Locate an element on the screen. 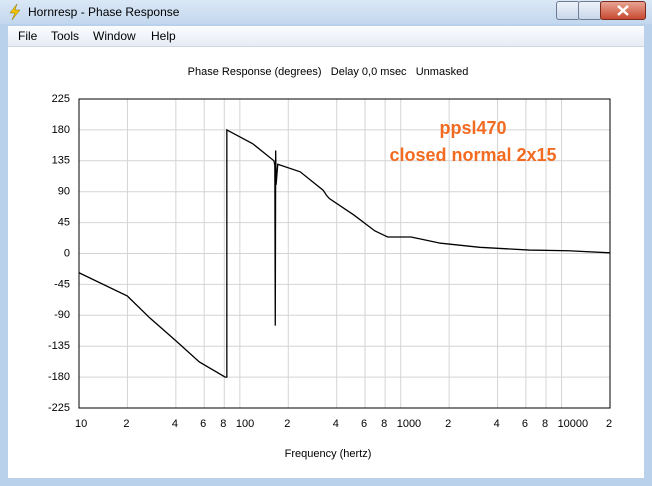  menu-item: Help is located at coordinates (163, 36).